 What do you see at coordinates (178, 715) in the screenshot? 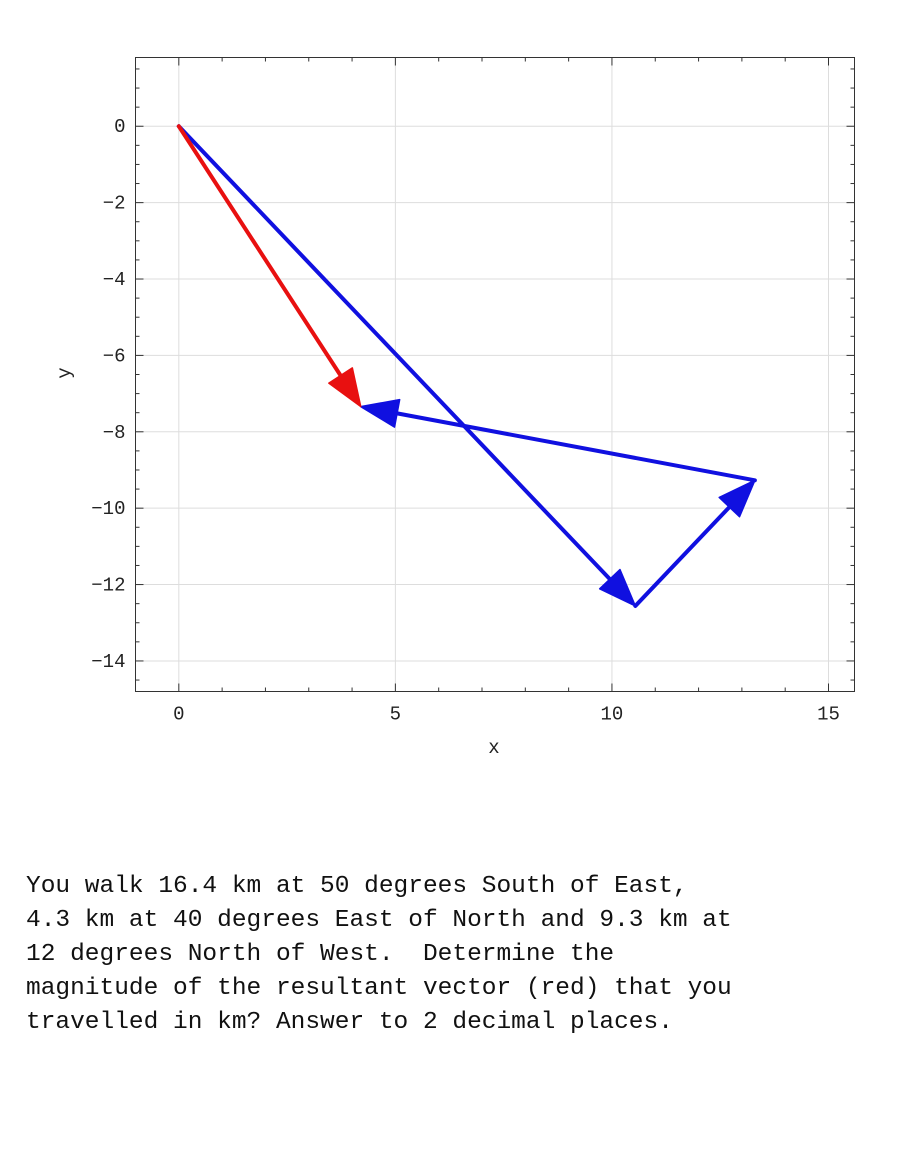
I see `x-tick-label: 0` at bounding box center [178, 715].